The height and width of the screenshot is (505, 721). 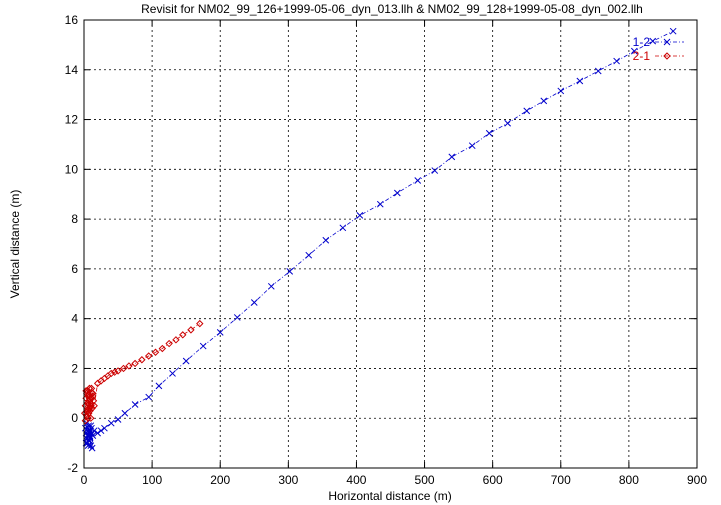 What do you see at coordinates (74, 269) in the screenshot?
I see `y-tick-label: 6` at bounding box center [74, 269].